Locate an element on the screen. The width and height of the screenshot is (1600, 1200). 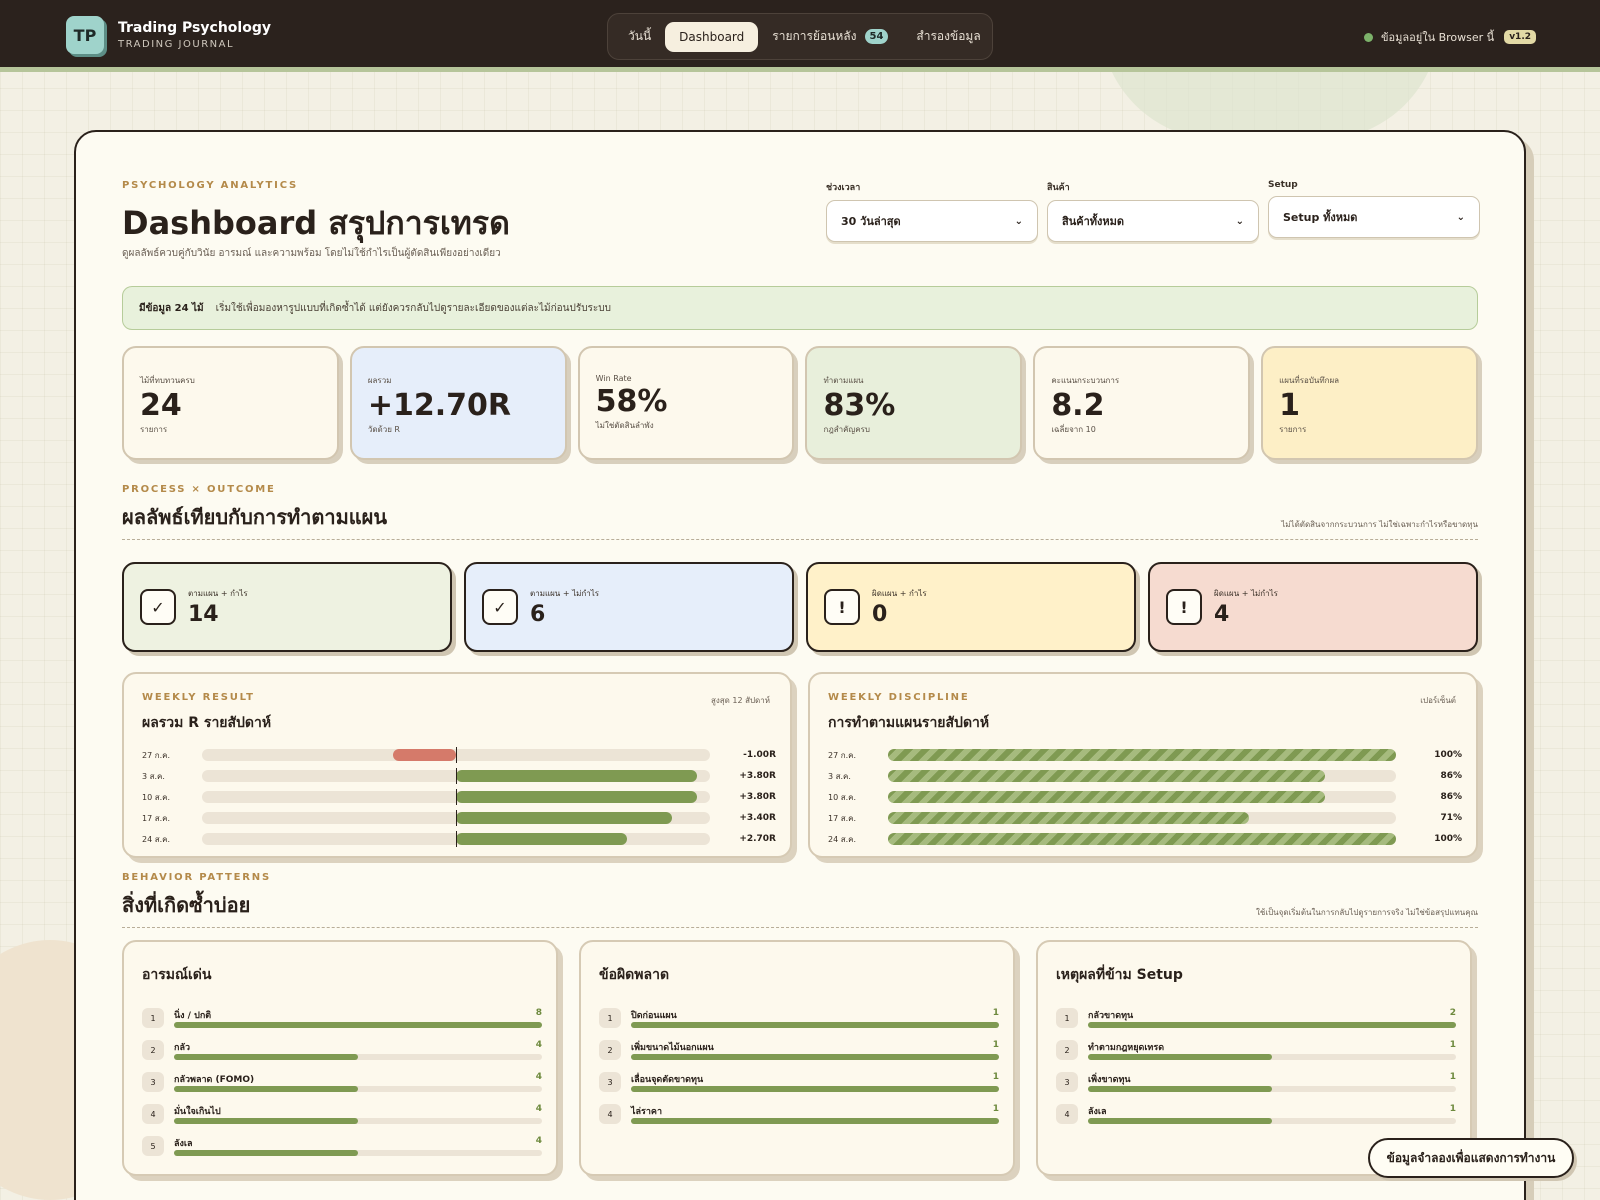
rank-badge: 2 is located at coordinates (610, 1050).